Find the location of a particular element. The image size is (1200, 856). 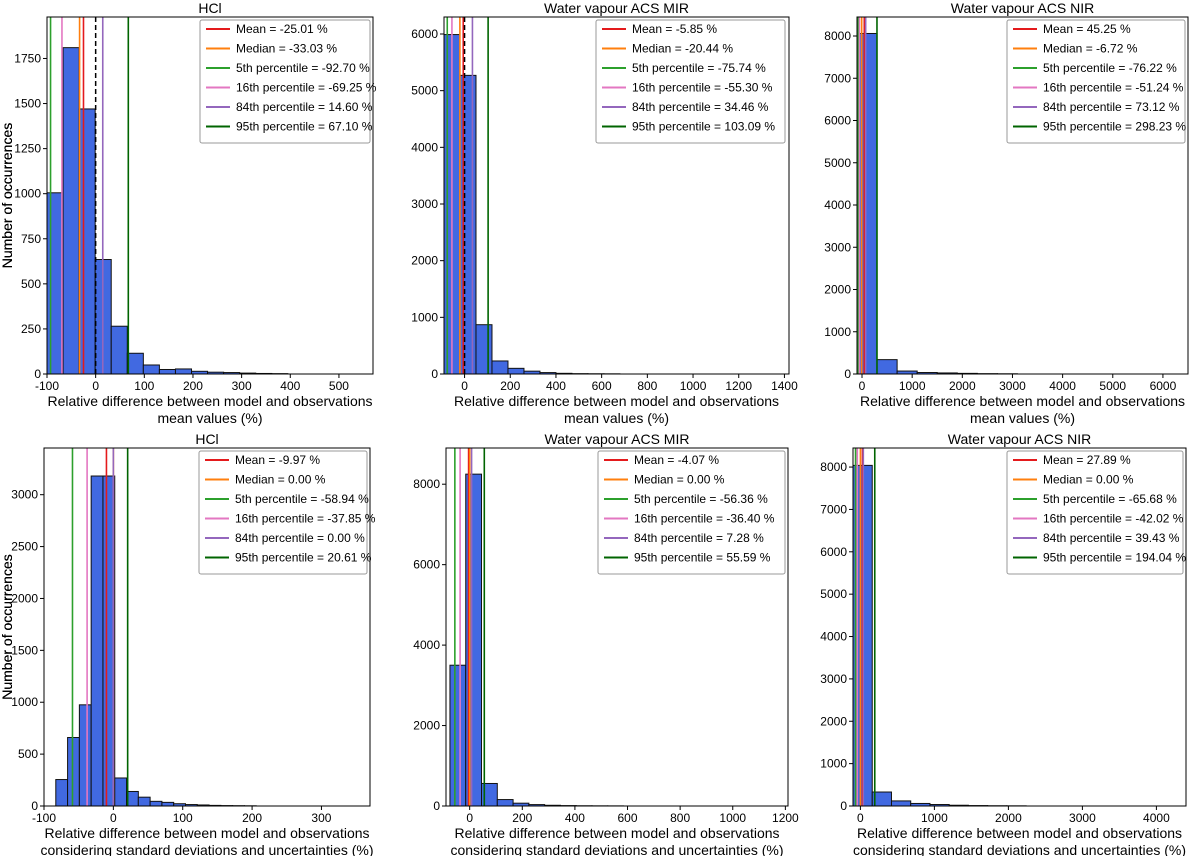

y-tick-label: 250 is located at coordinates (31, 329).